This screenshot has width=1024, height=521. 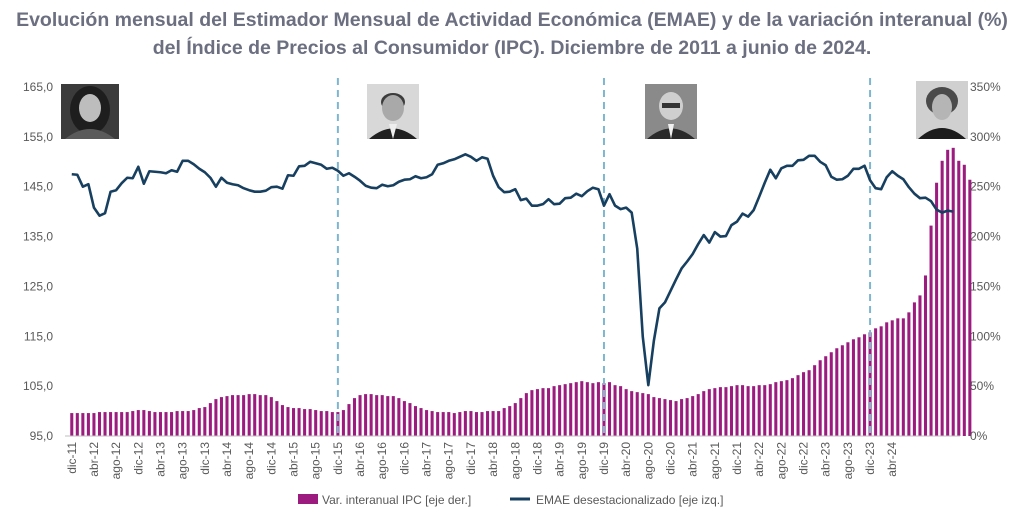 What do you see at coordinates (338, 458) in the screenshot?
I see `x-tick-label: dic-15` at bounding box center [338, 458].